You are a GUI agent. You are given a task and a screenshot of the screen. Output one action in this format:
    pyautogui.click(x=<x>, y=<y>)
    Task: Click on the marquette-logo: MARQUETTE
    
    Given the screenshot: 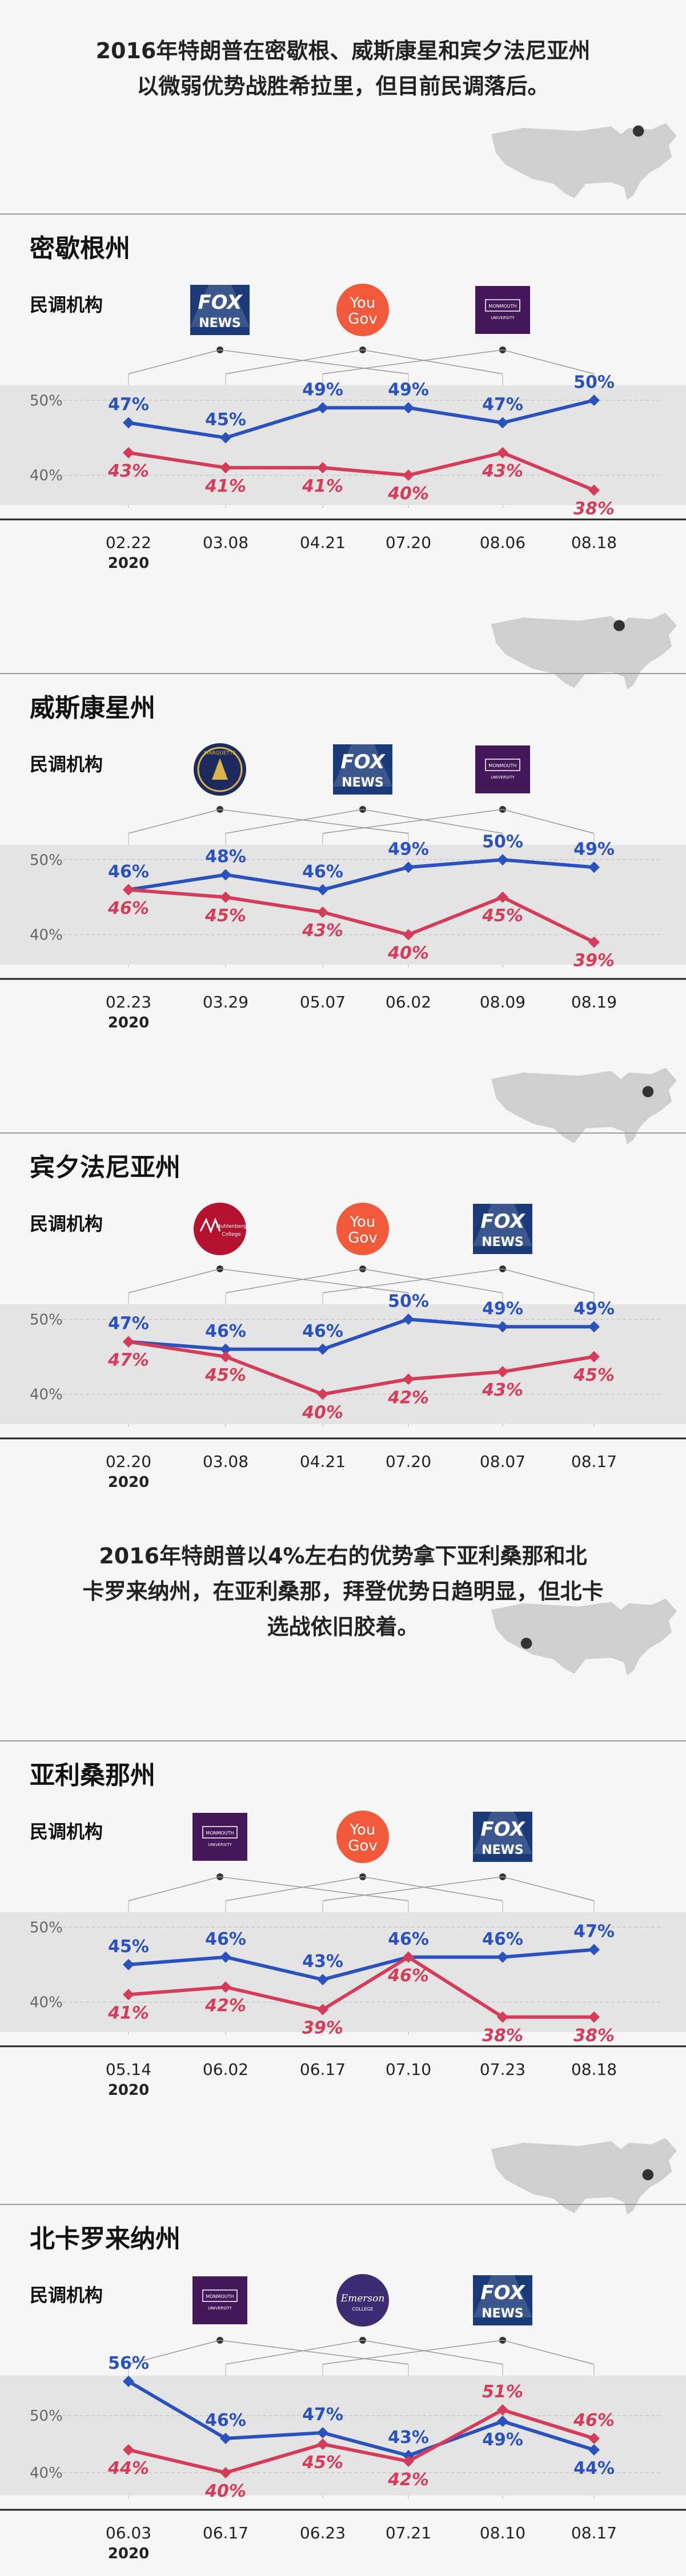 What is the action you would take?
    pyautogui.click(x=220, y=770)
    